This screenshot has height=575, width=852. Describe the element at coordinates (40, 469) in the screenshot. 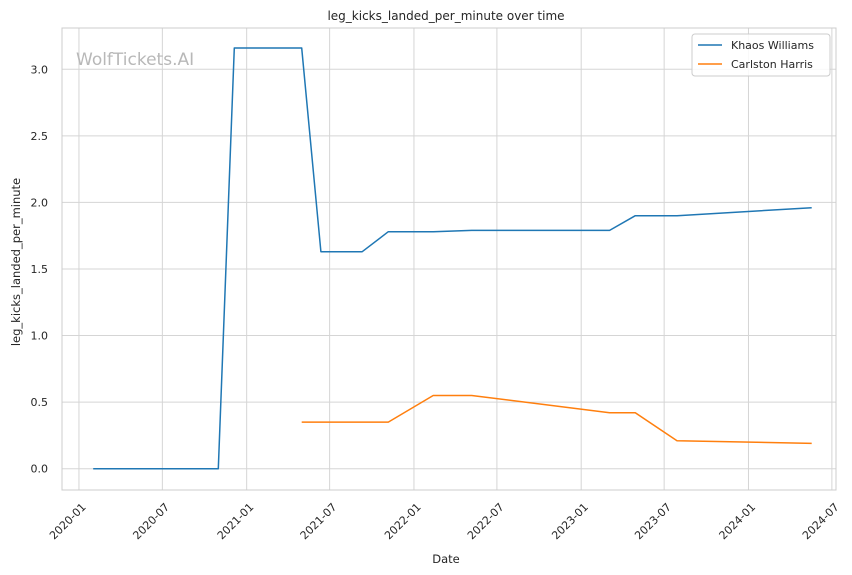

I see `y-tick-label: 0.0` at that location.